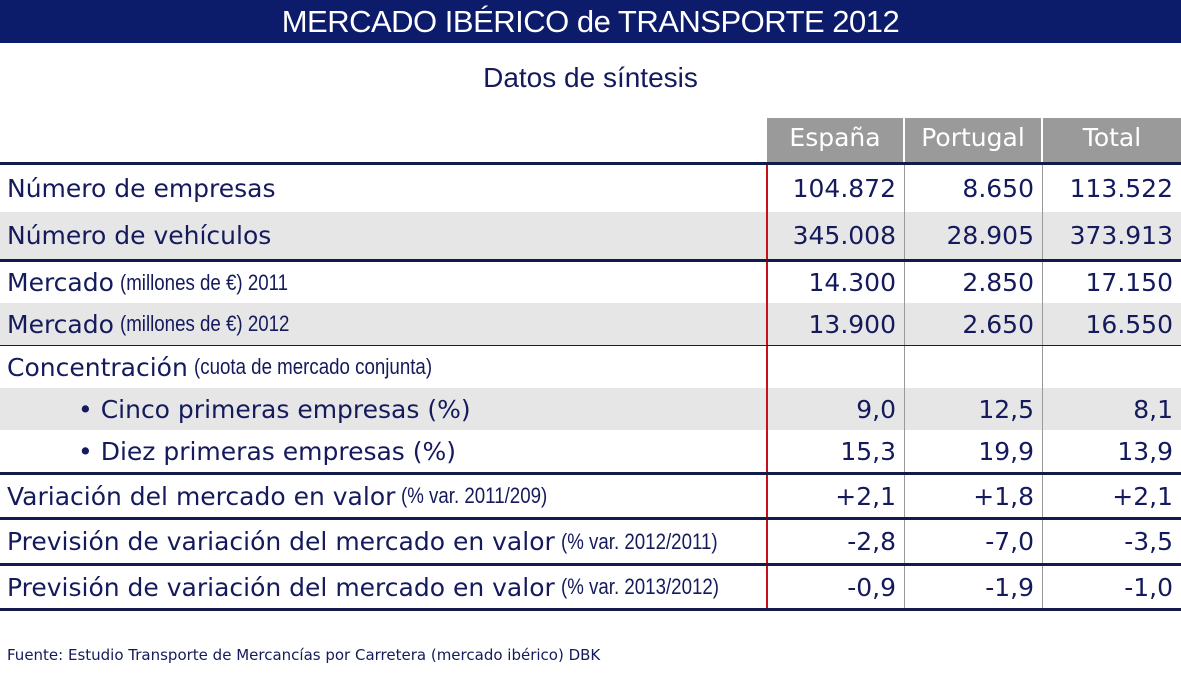  What do you see at coordinates (1111, 496) in the screenshot?
I see `cell-total: +2,1` at bounding box center [1111, 496].